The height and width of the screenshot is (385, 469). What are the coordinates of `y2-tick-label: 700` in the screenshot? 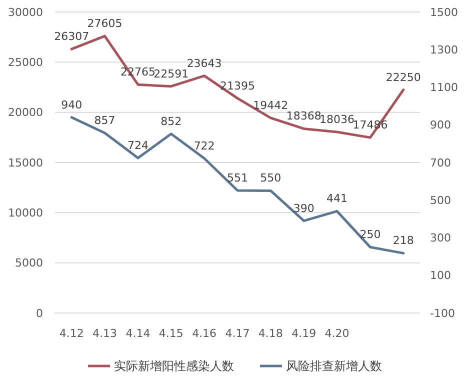 It's located at (440, 163).